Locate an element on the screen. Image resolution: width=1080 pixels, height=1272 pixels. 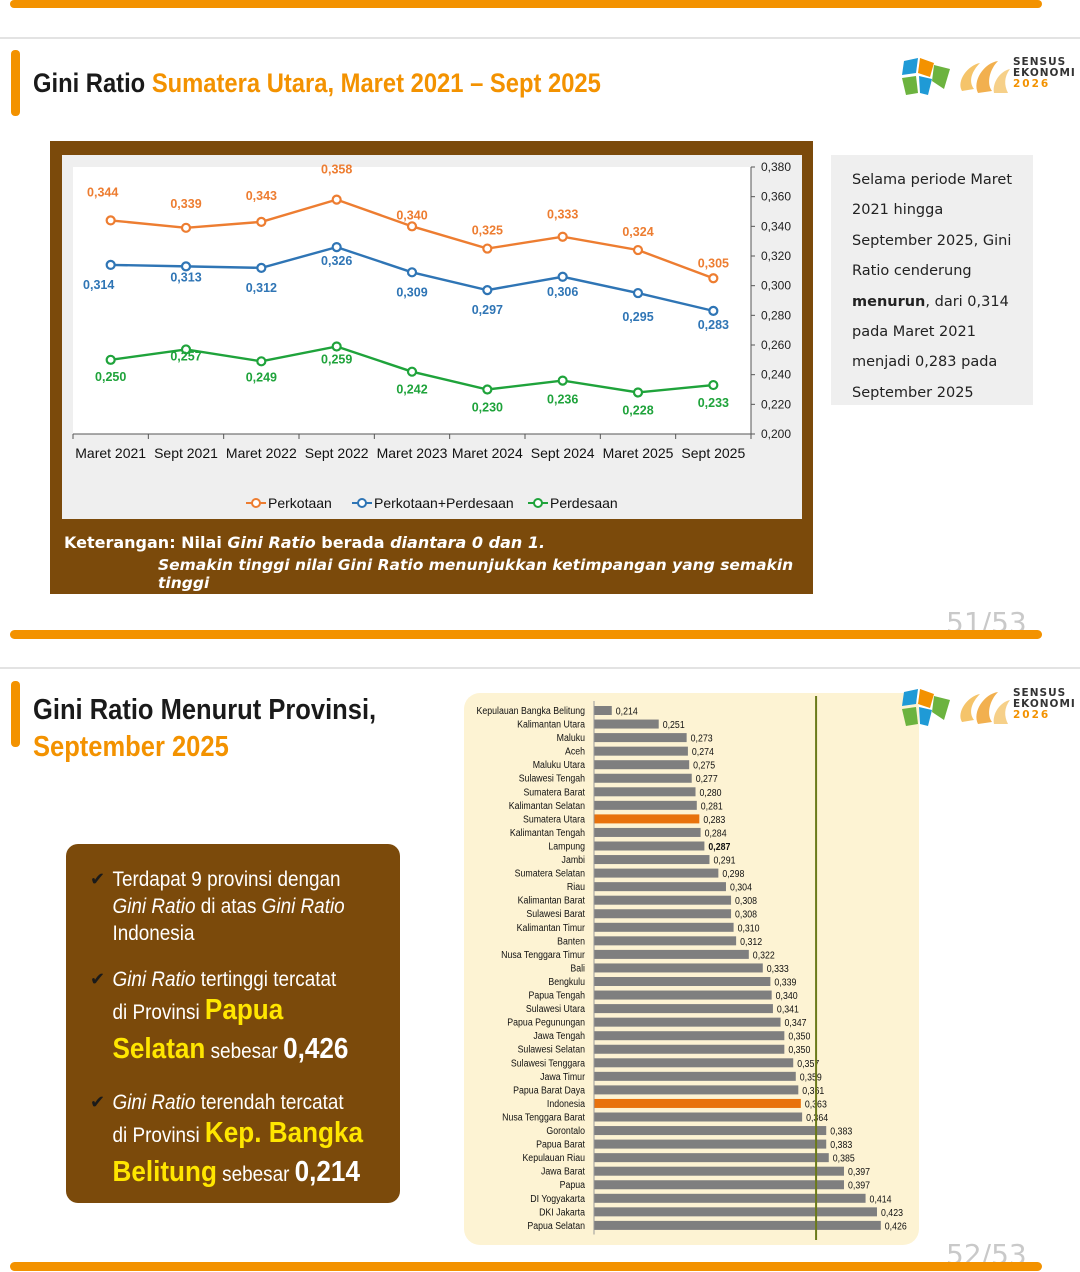
bar-value-label: 0,359 is located at coordinates (811, 1077).